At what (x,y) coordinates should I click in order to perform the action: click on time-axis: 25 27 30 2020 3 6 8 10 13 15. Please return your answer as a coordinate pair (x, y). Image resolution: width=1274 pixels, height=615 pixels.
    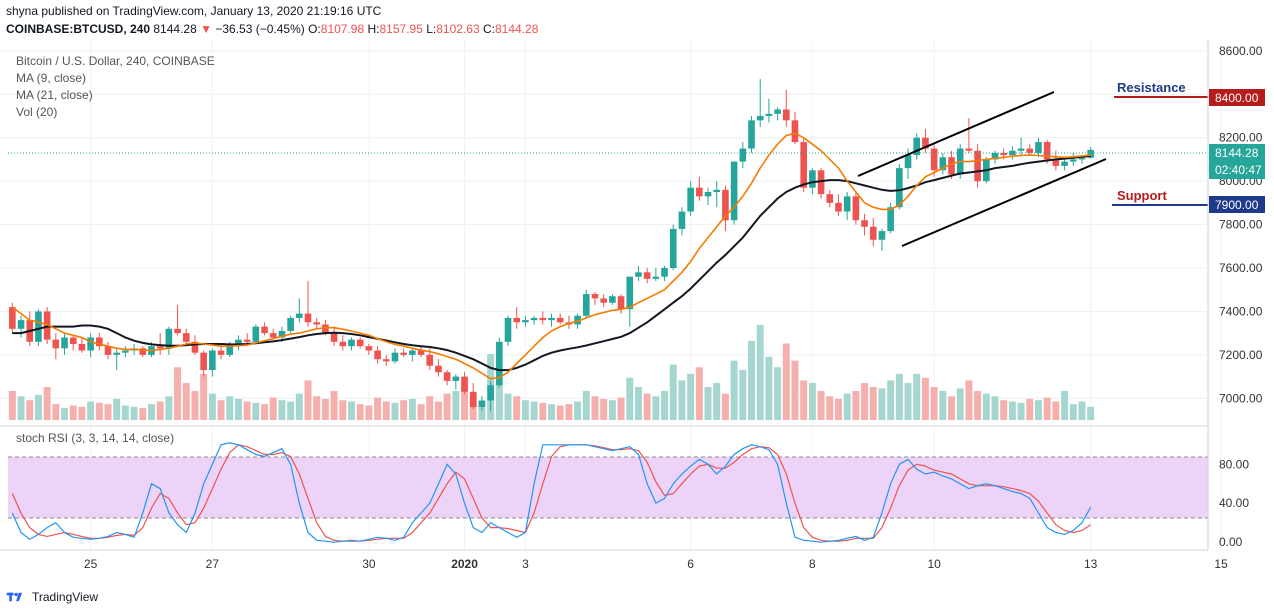
    Looking at the image, I should click on (656, 564).